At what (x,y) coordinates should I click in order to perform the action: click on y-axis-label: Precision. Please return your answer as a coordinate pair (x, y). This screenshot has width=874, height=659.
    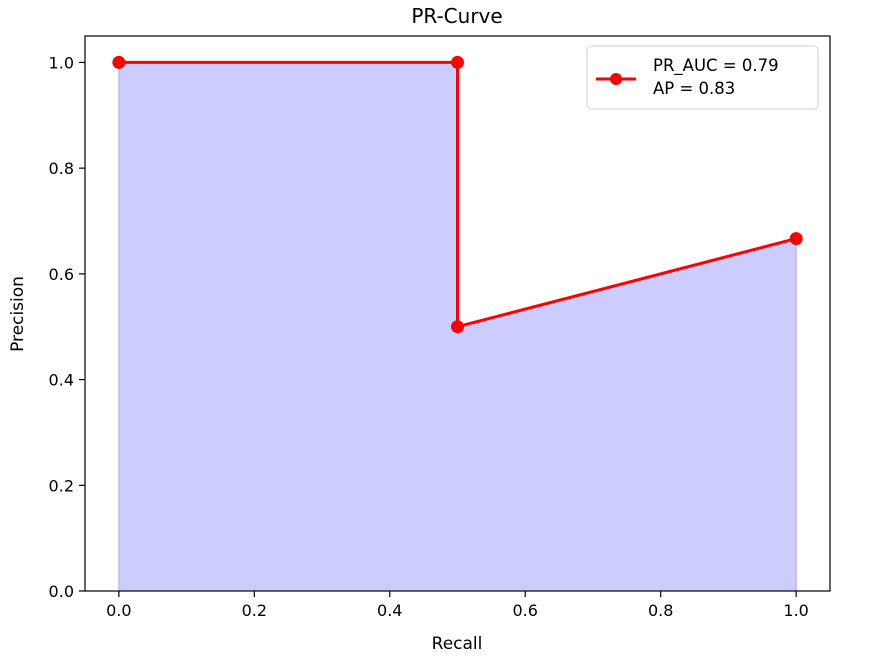
    Looking at the image, I should click on (18, 314).